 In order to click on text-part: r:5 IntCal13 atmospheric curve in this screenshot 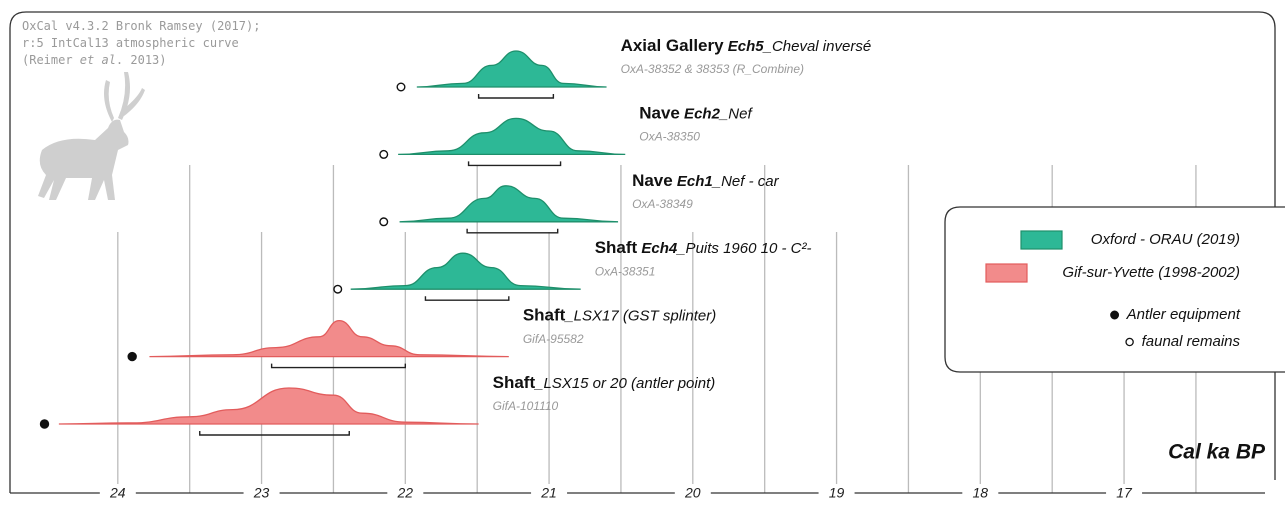, I will do `click(130, 43)`.